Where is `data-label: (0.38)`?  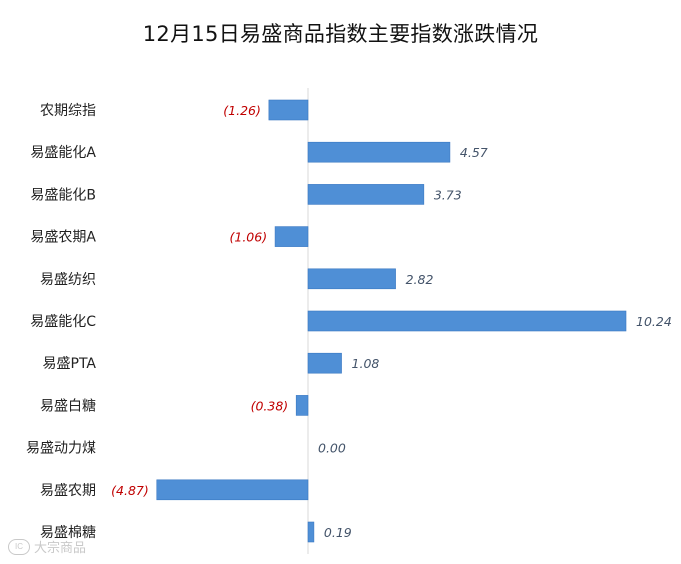
data-label: (0.38) is located at coordinates (270, 405).